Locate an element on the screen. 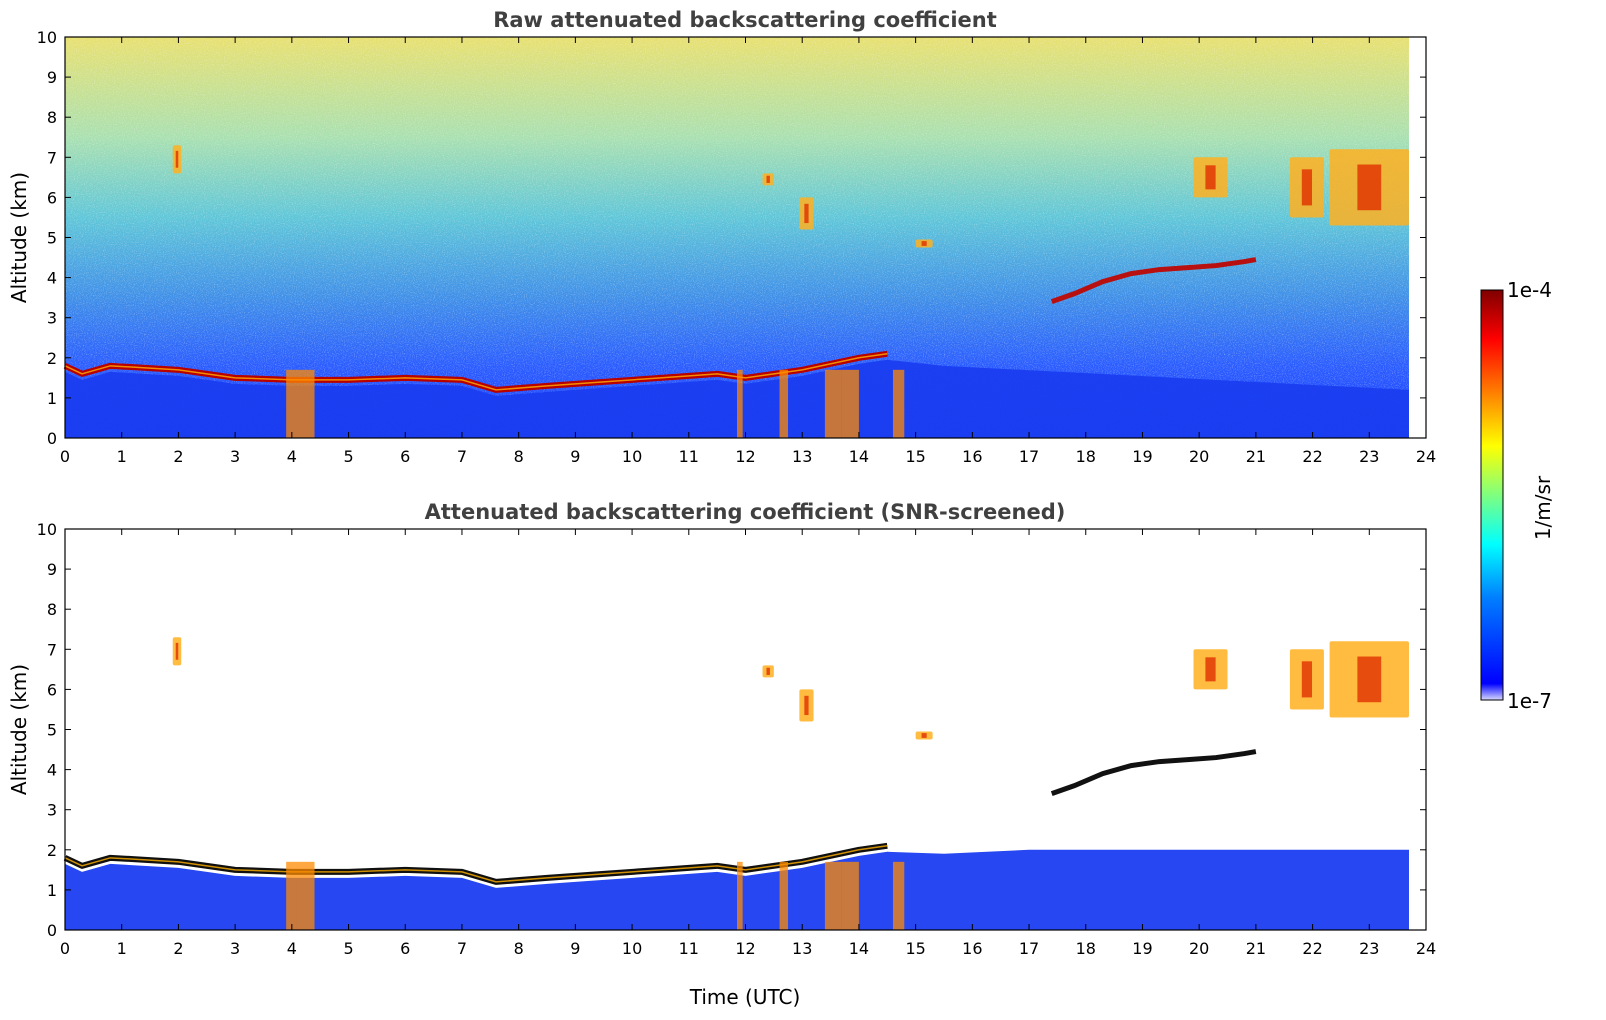 The width and height of the screenshot is (1606, 1020). x-tick-label: 13 is located at coordinates (802, 456).